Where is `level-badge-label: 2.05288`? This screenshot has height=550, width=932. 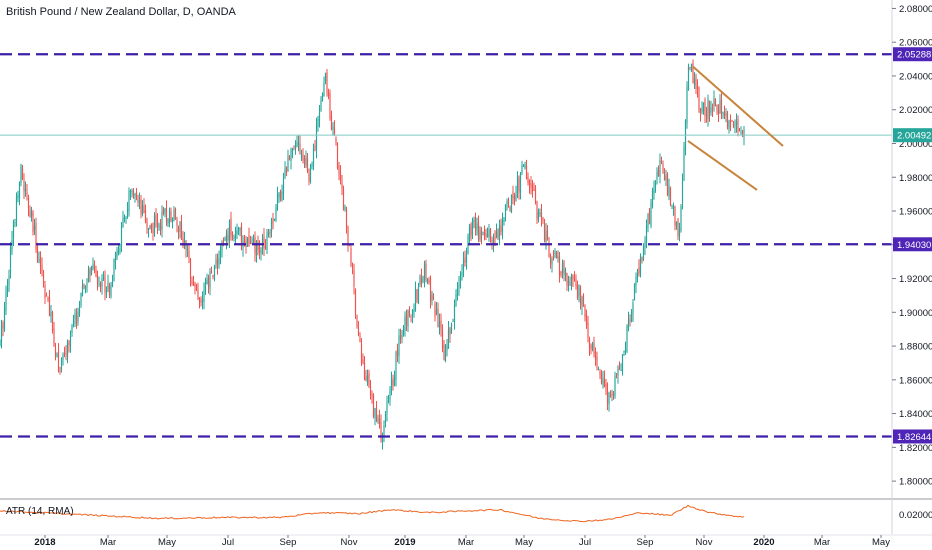
level-badge-label: 2.05288 is located at coordinates (914, 55).